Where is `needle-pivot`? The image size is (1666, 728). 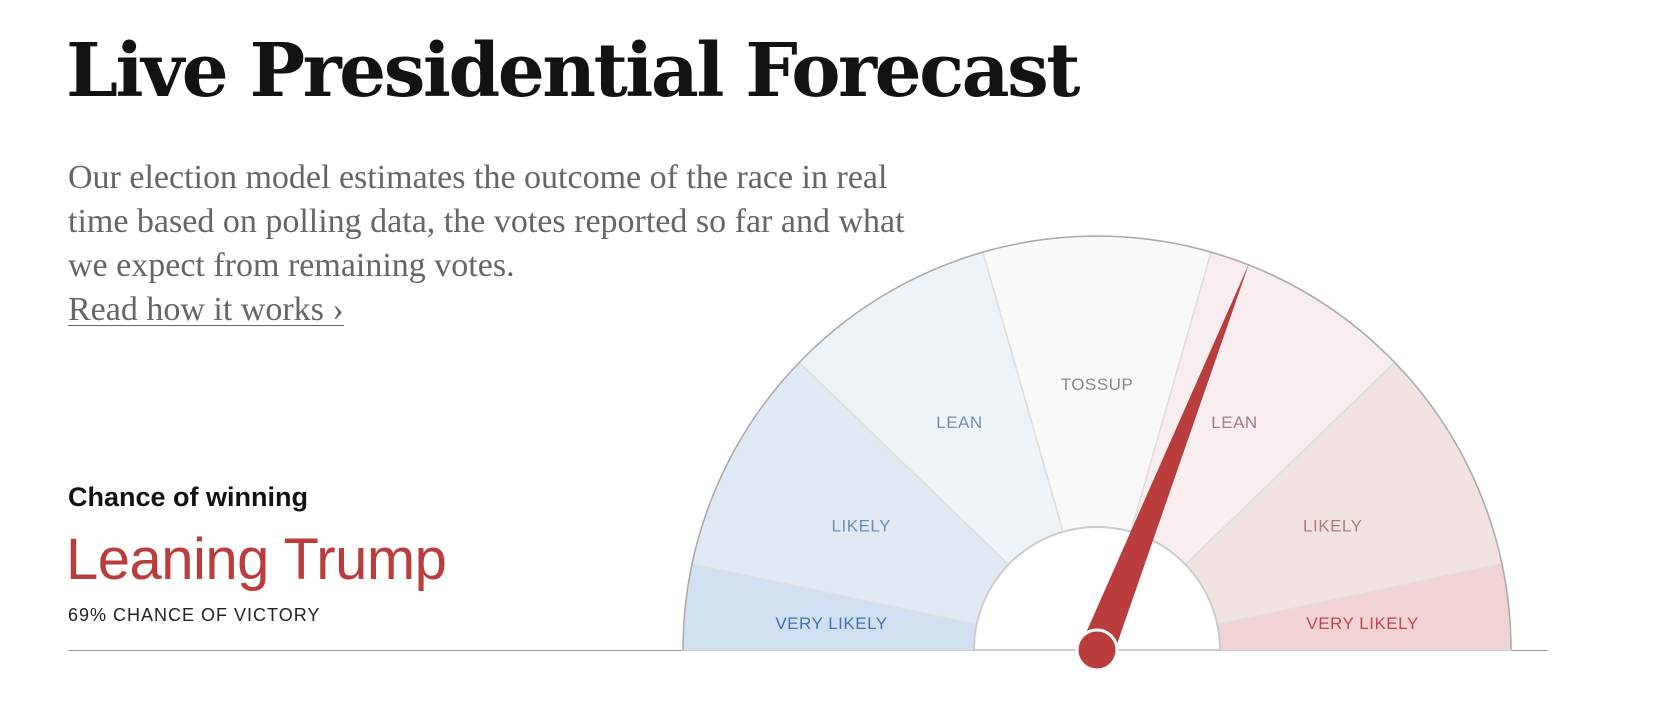 needle-pivot is located at coordinates (1097, 650).